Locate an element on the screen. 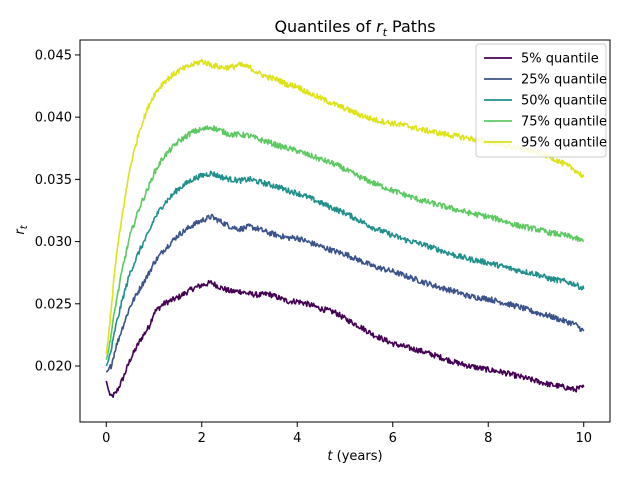 The width and height of the screenshot is (640, 480). x-tick-label: 10 is located at coordinates (583, 438).